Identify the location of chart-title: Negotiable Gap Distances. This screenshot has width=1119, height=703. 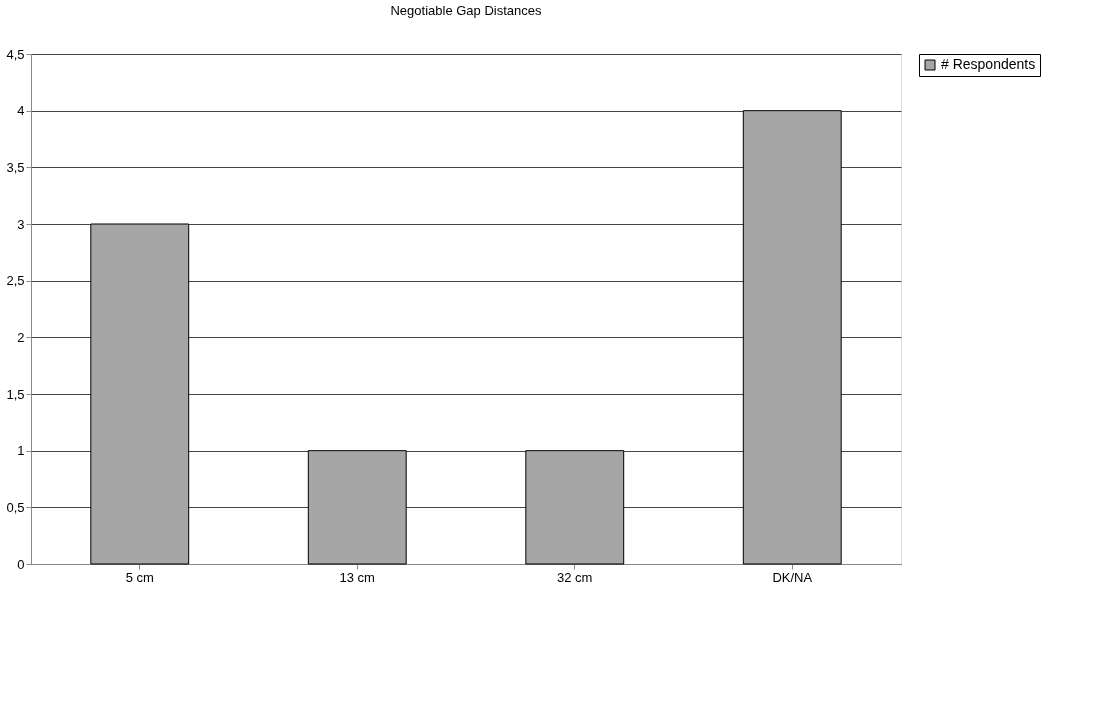
(466, 10).